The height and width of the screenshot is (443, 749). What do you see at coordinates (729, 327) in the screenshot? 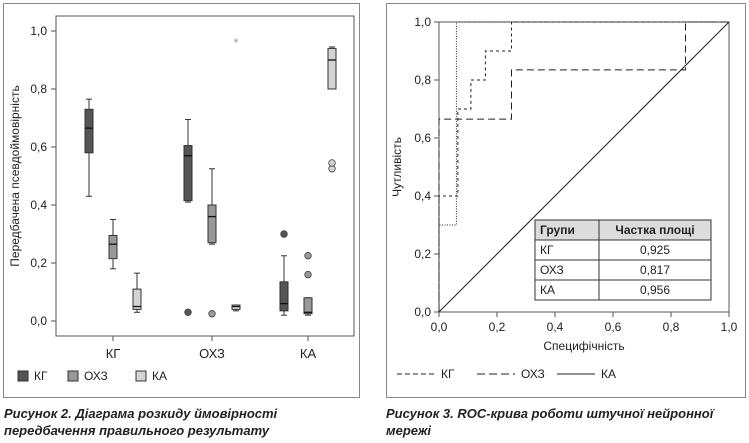
I see `x-tick-label: 1,0` at bounding box center [729, 327].